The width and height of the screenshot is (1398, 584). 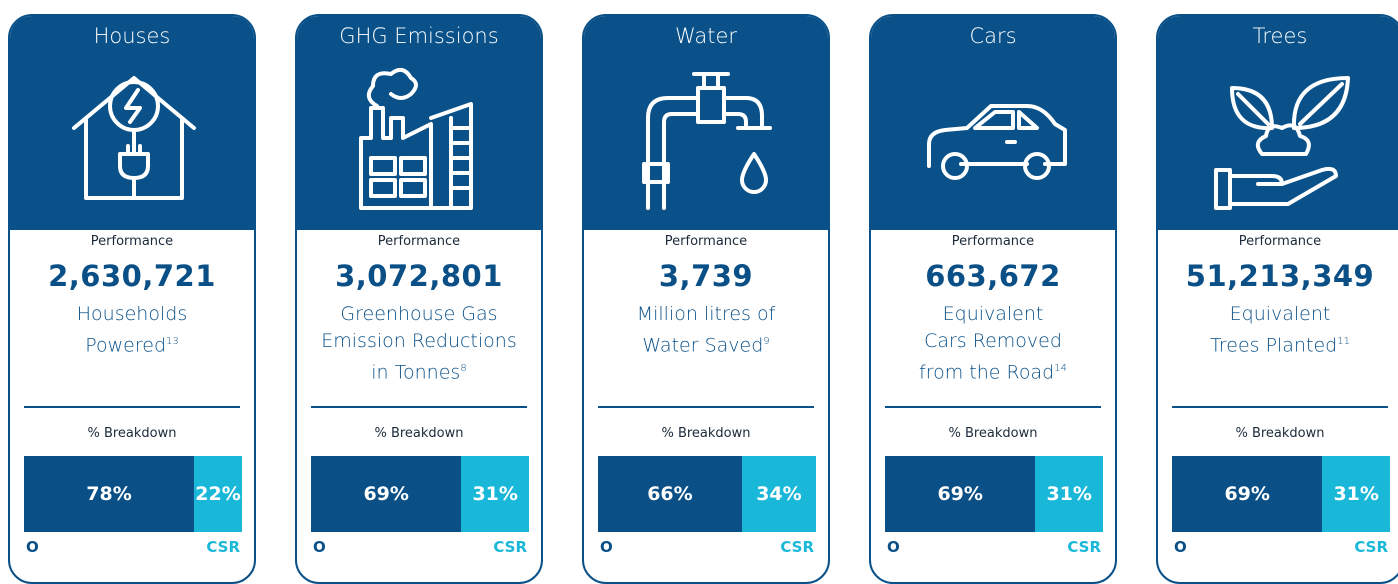 I want to click on card-header: Houses, so click(x=132, y=123).